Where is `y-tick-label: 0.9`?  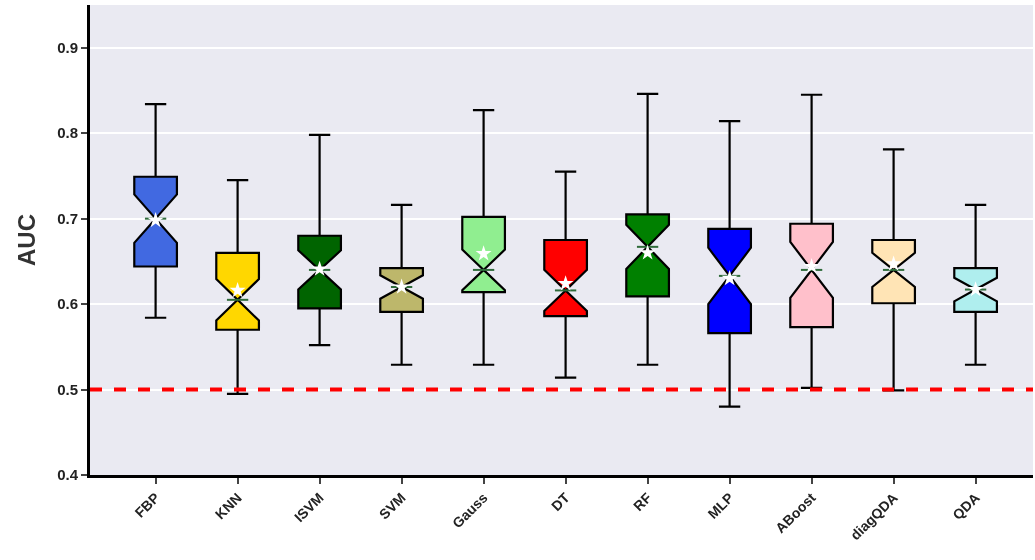
y-tick-label: 0.9 is located at coordinates (67, 47).